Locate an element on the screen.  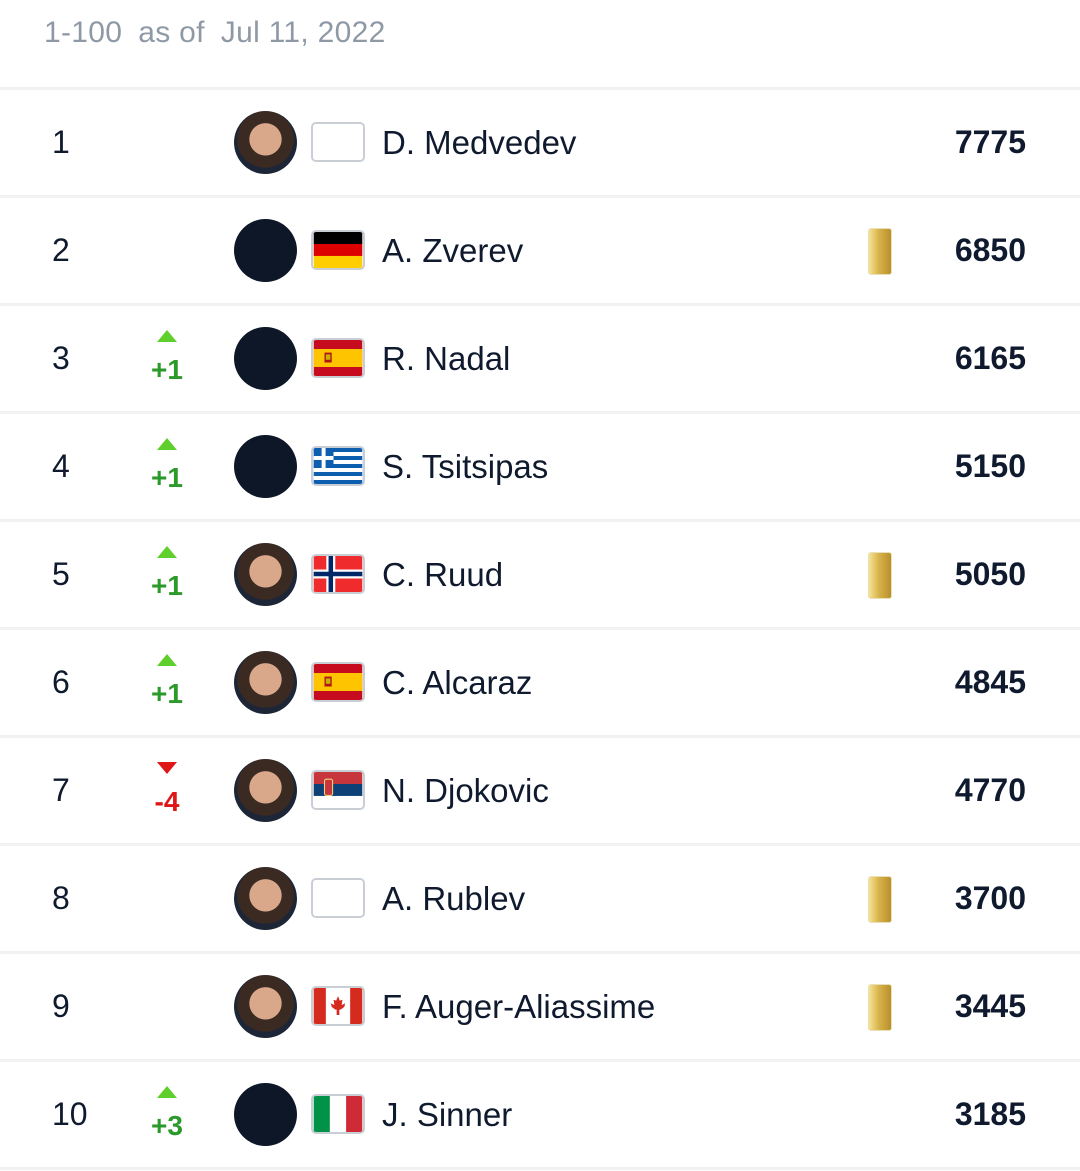
player-name: A. Zverev is located at coordinates (453, 250).